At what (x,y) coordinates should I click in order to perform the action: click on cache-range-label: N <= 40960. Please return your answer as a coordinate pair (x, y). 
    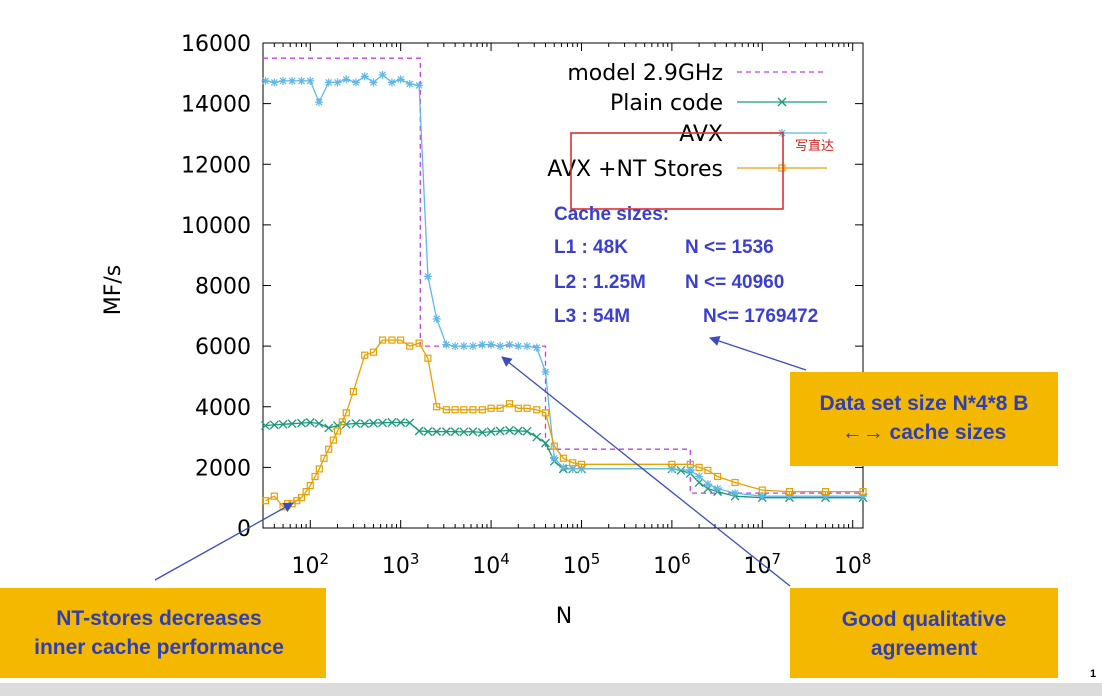
    Looking at the image, I should click on (734, 282).